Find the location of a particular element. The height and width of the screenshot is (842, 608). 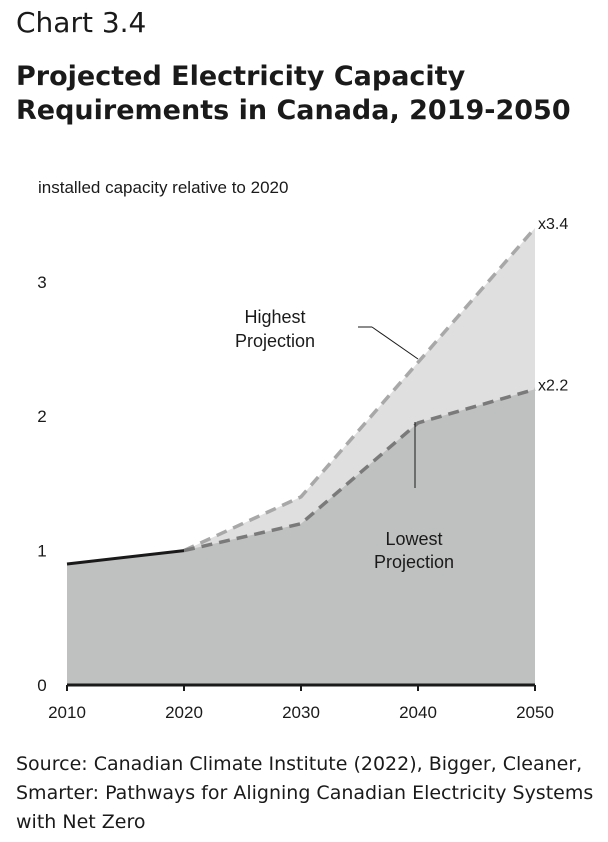

line-lowest is located at coordinates (359, 470).